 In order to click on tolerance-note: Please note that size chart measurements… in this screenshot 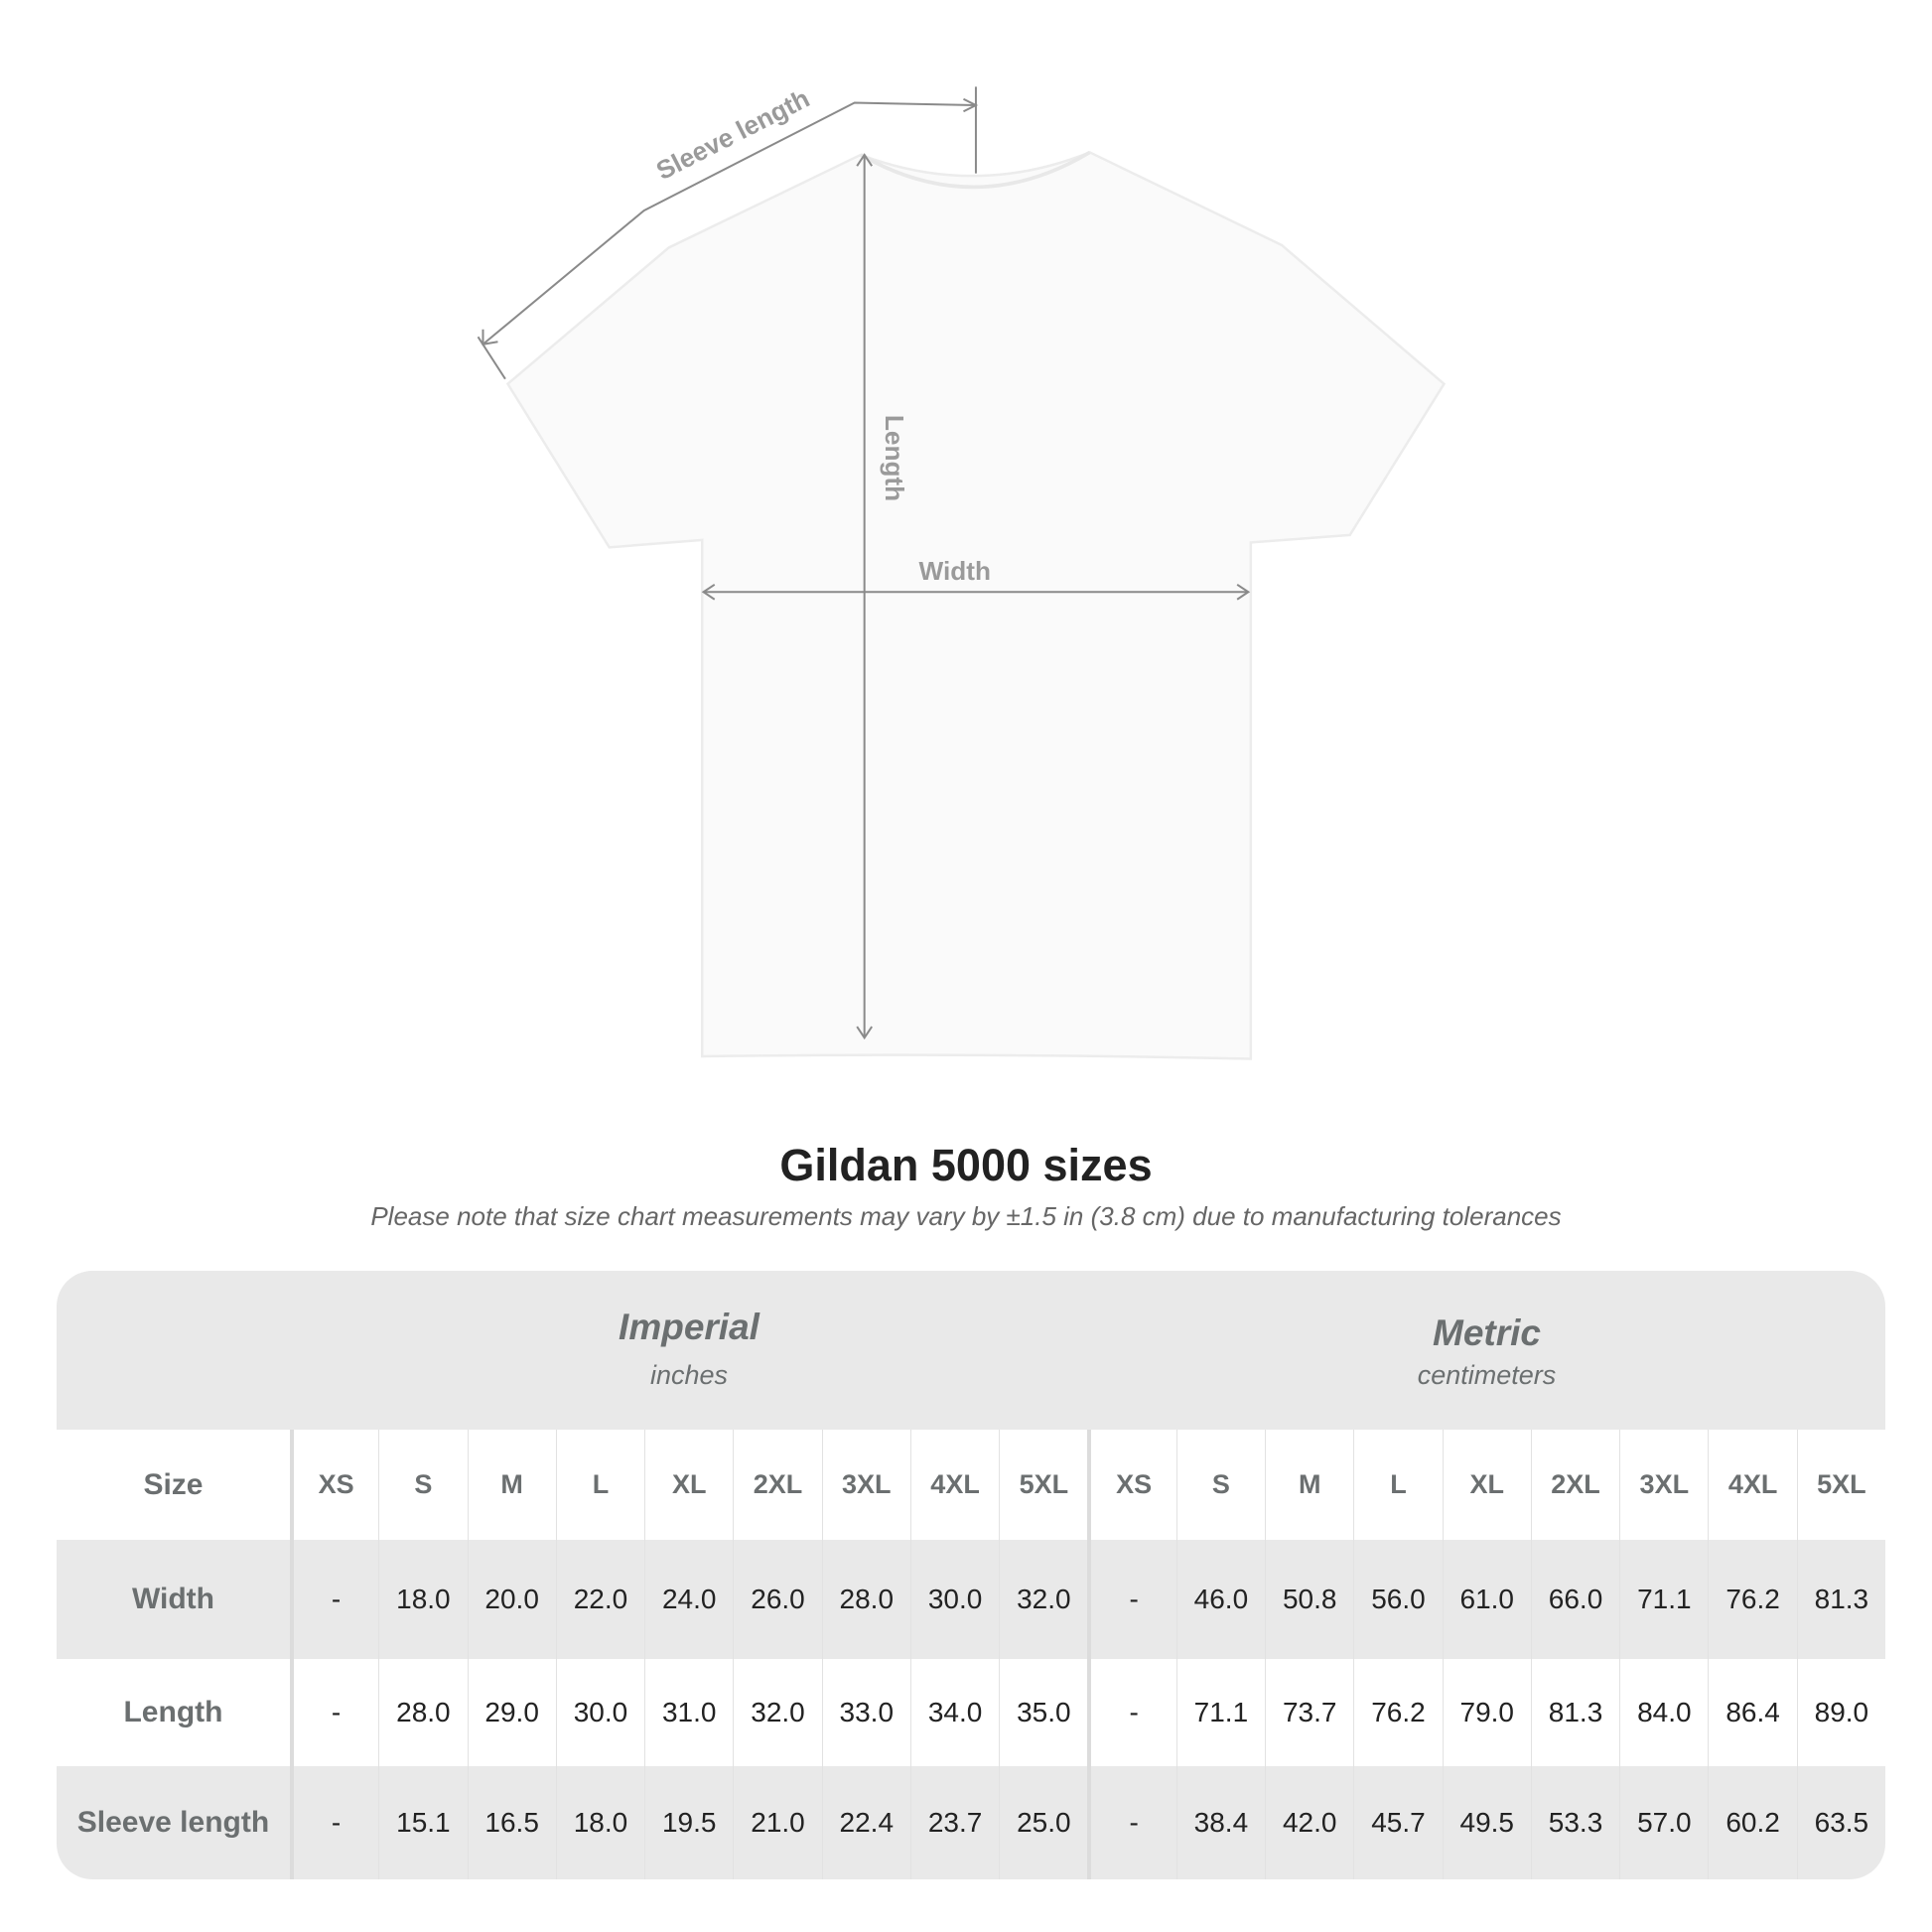, I will do `click(966, 1216)`.